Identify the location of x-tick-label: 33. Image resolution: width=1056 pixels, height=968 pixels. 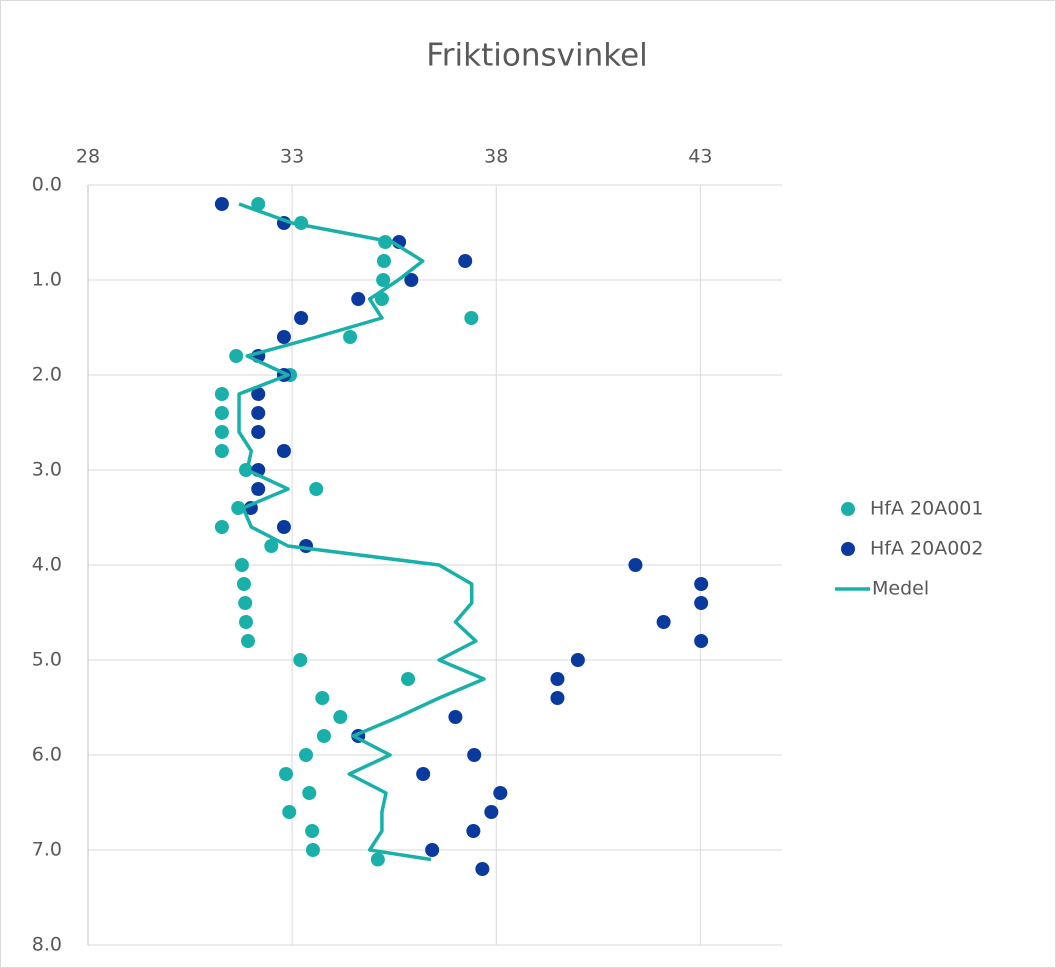
(292, 157).